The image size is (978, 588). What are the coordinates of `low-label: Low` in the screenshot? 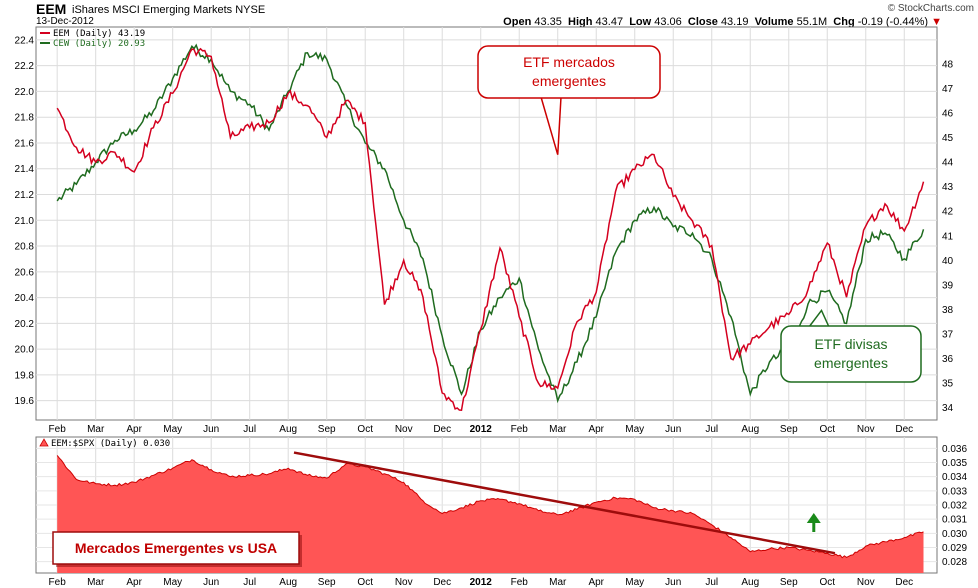 It's located at (640, 22).